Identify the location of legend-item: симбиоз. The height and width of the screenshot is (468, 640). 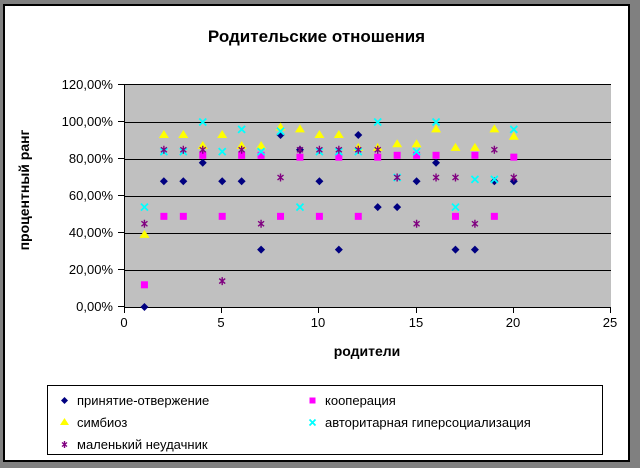
(92, 422).